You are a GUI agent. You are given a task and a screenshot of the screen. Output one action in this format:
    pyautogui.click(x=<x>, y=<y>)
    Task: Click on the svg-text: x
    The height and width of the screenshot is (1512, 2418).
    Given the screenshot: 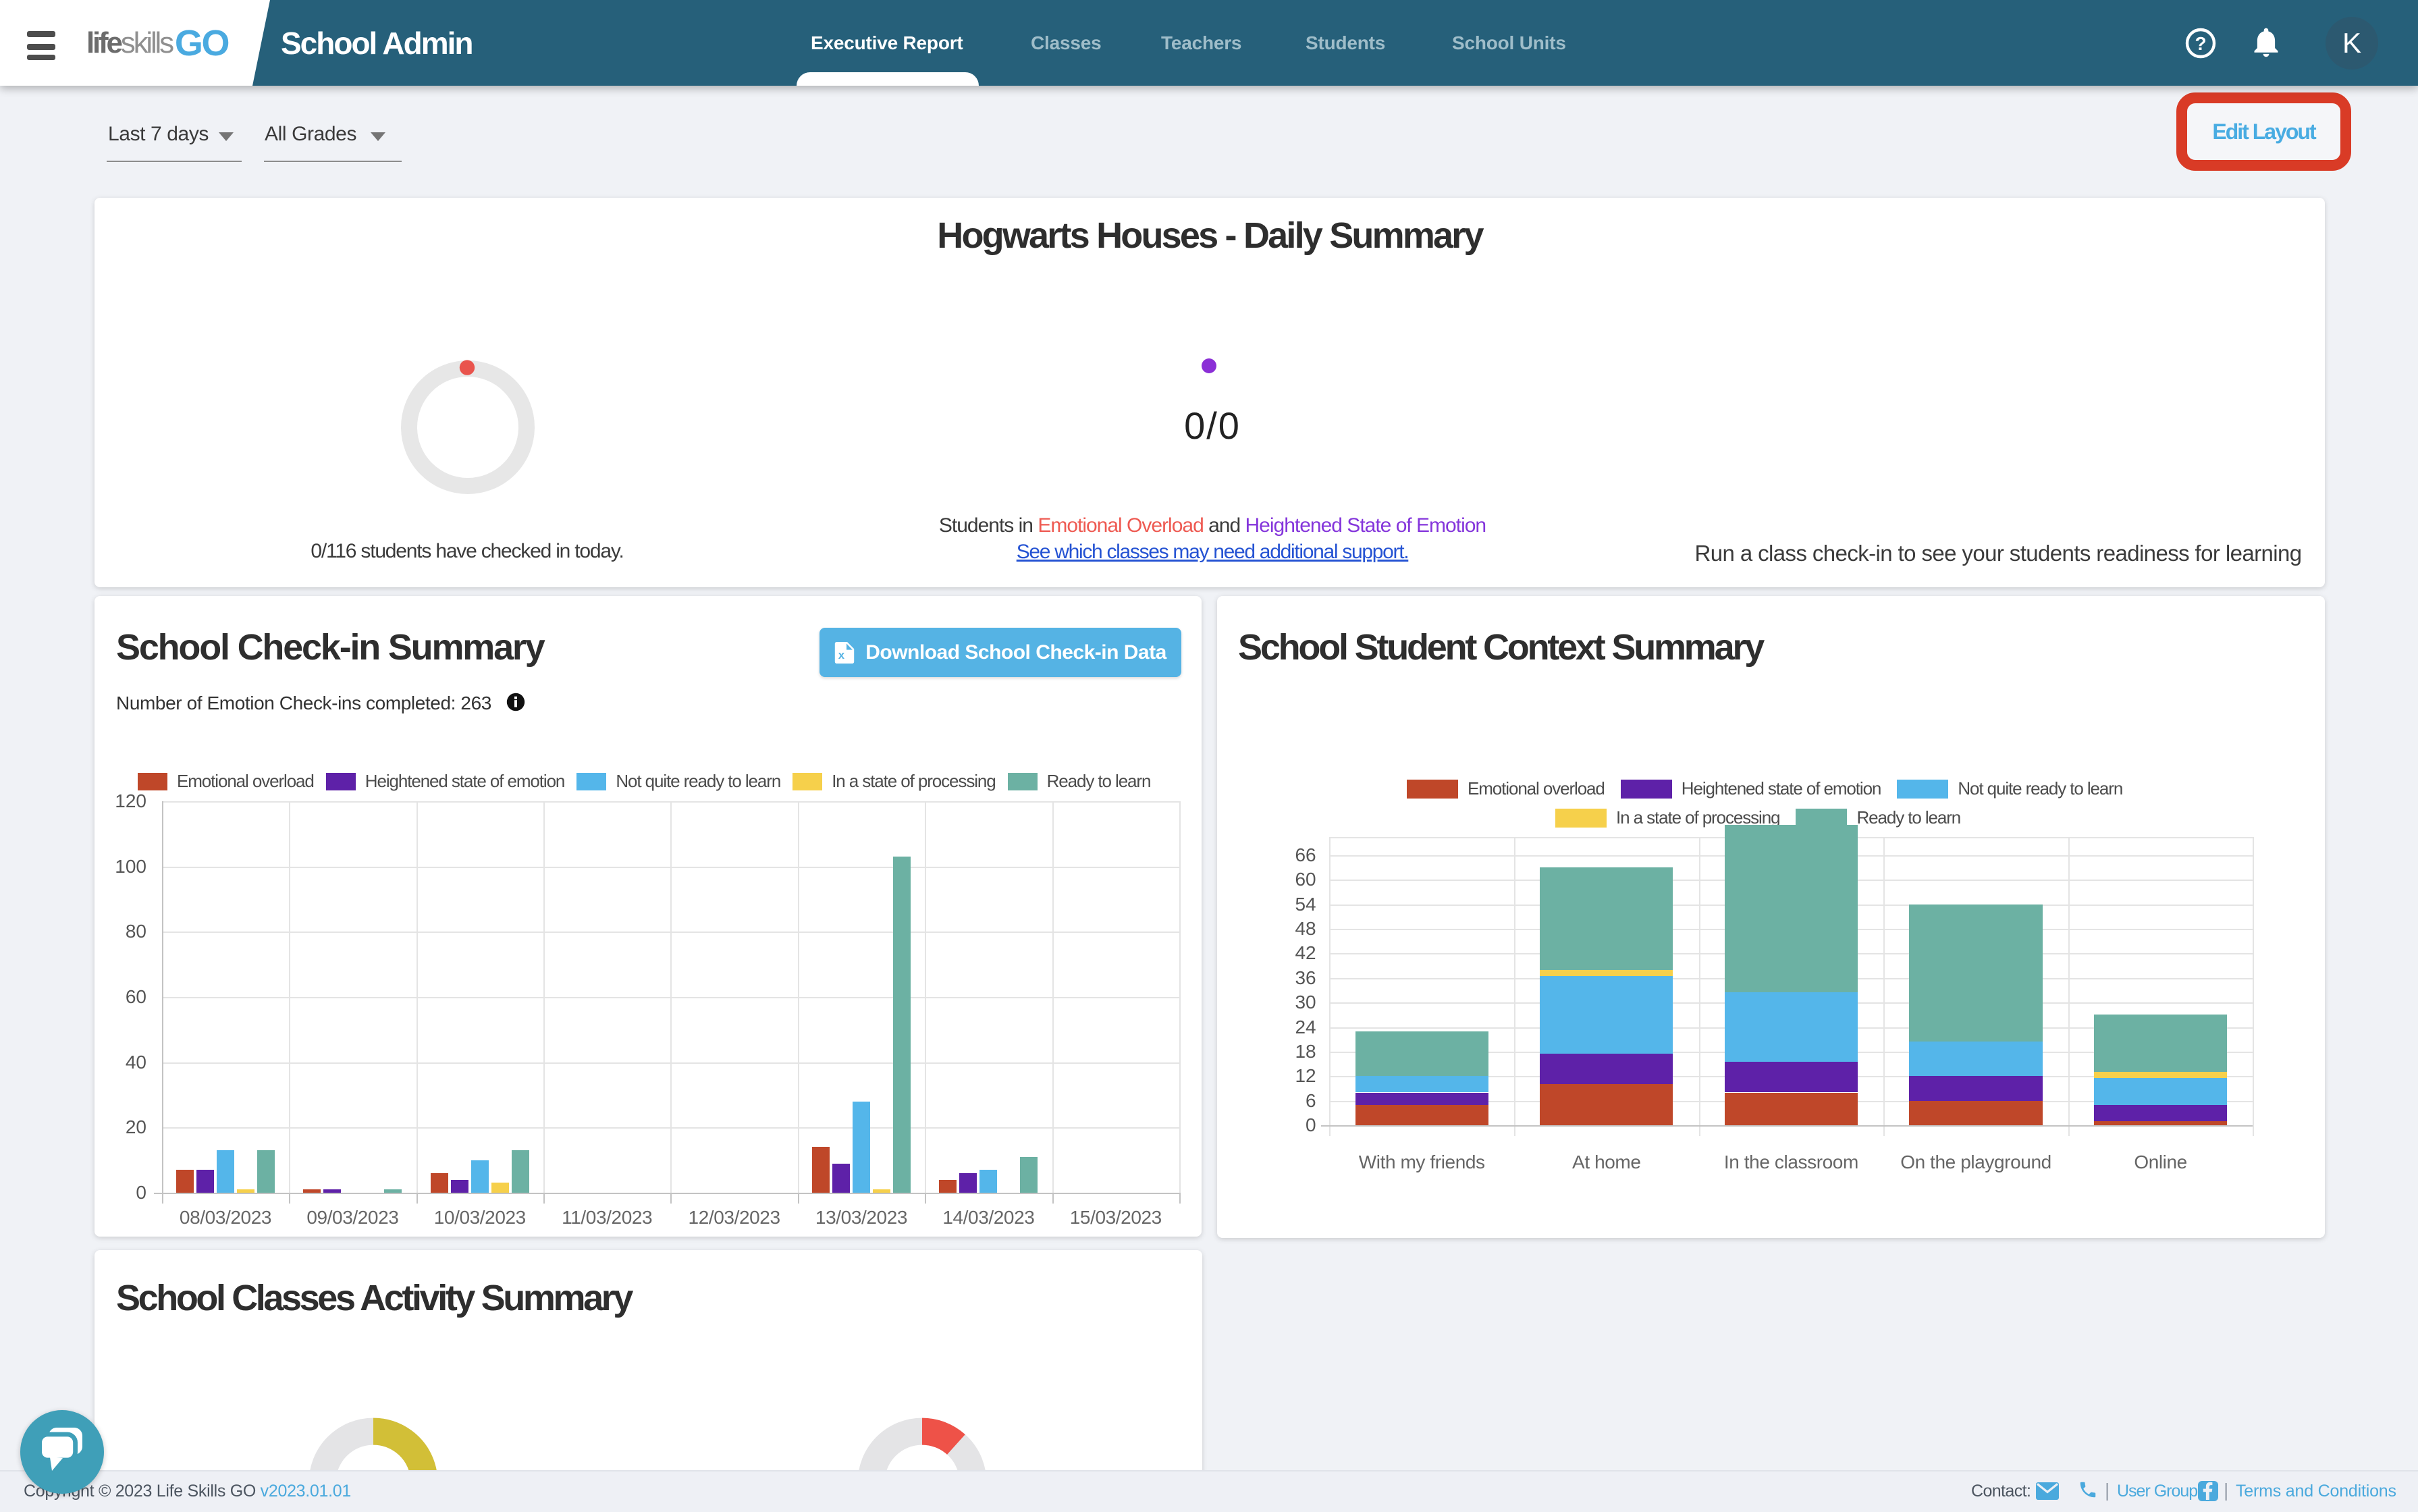 What is the action you would take?
    pyautogui.click(x=841, y=655)
    